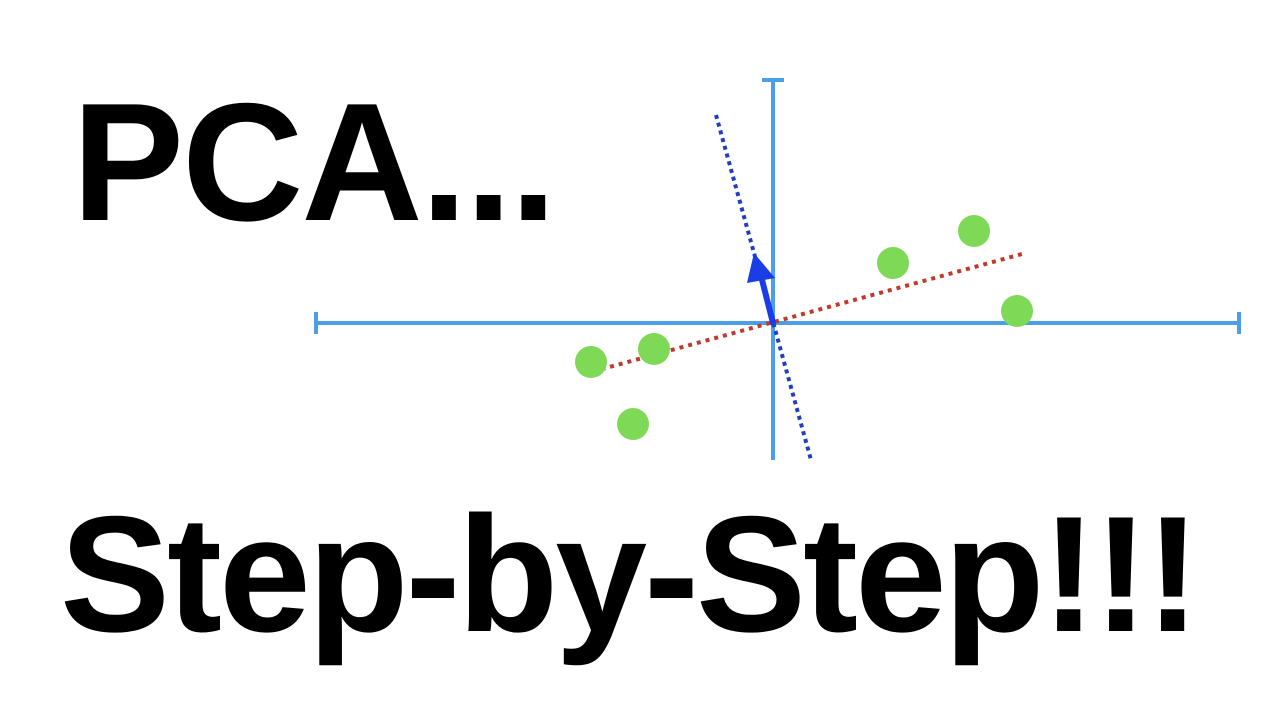 Image resolution: width=1280 pixels, height=720 pixels. Describe the element at coordinates (766, 297) in the screenshot. I see `eigenvector-arrow-shaft` at that location.